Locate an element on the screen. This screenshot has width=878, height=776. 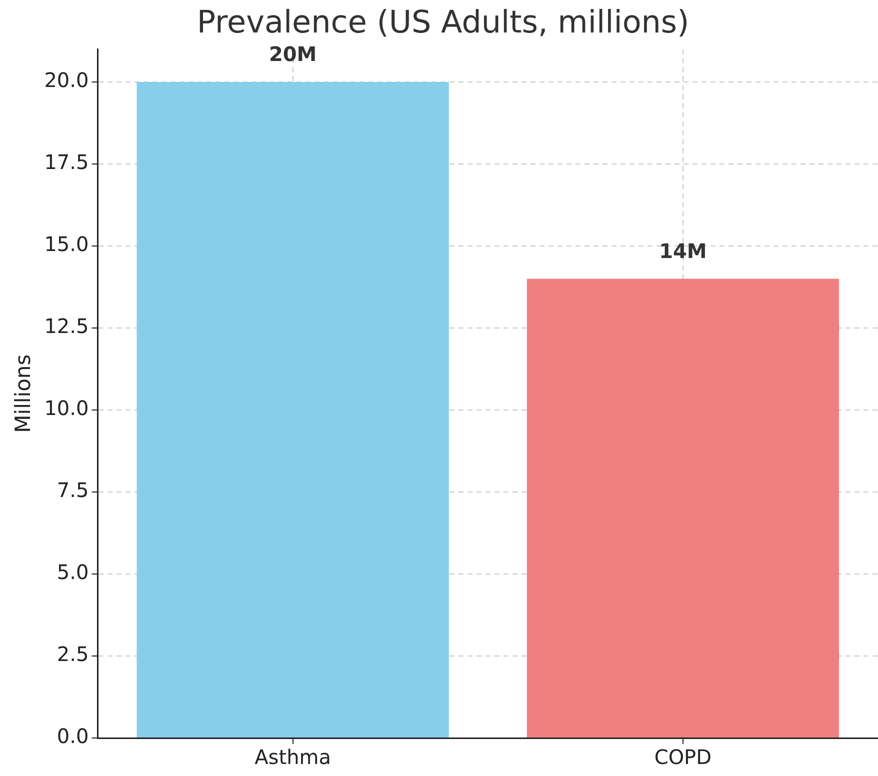
y-tick-label: 5.0 is located at coordinates (72, 572).